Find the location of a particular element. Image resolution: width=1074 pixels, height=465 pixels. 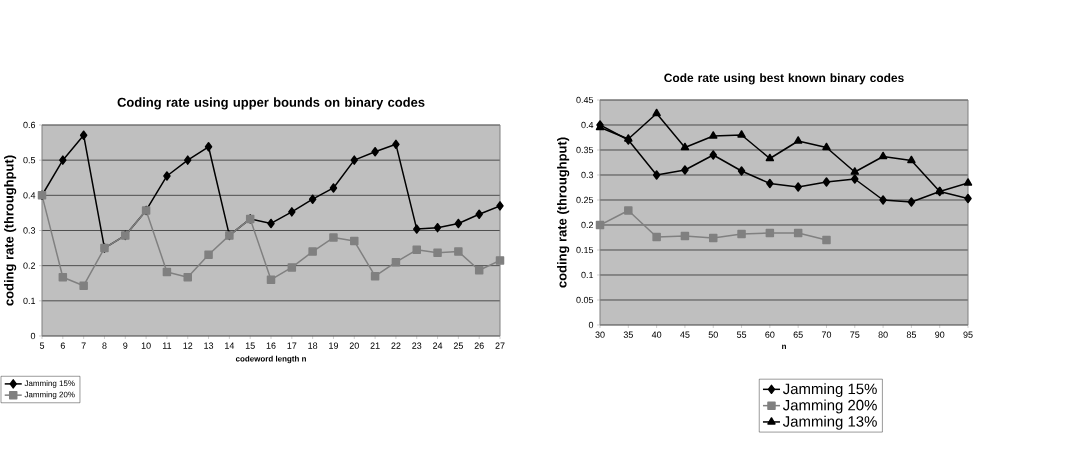

y-tick-label: 0.15 is located at coordinates (585, 250).